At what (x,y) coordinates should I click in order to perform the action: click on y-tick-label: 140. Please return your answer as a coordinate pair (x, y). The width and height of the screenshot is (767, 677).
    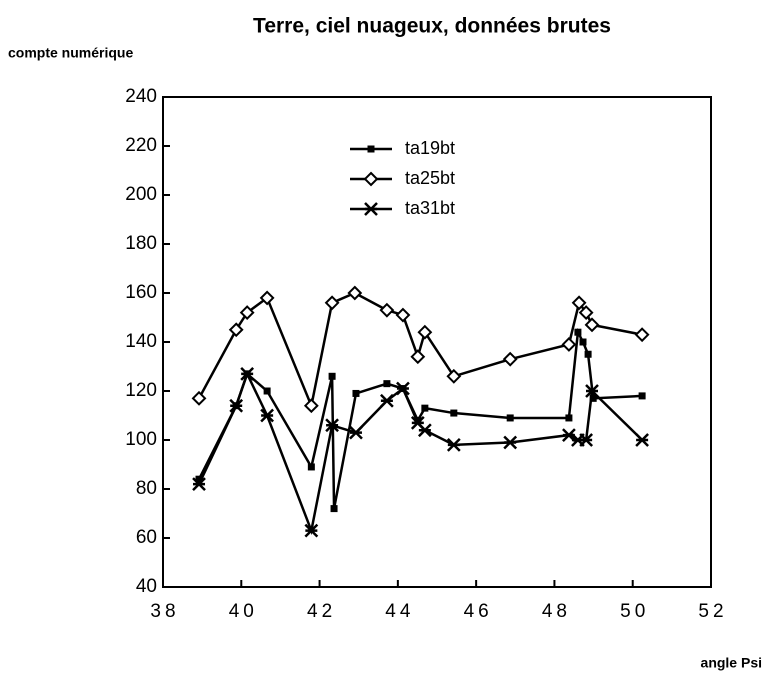
    Looking at the image, I should click on (141, 341).